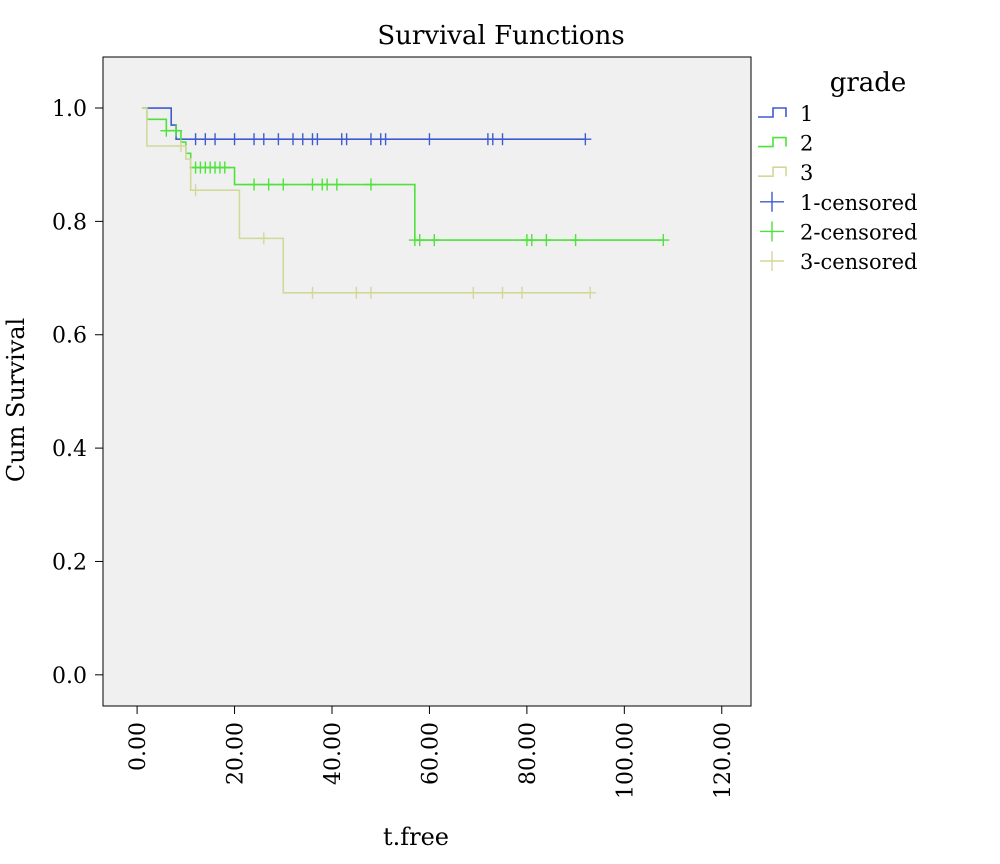 This screenshot has width=1000, height=864. Describe the element at coordinates (69, 676) in the screenshot. I see `y-tick-label-0: 0.0` at that location.